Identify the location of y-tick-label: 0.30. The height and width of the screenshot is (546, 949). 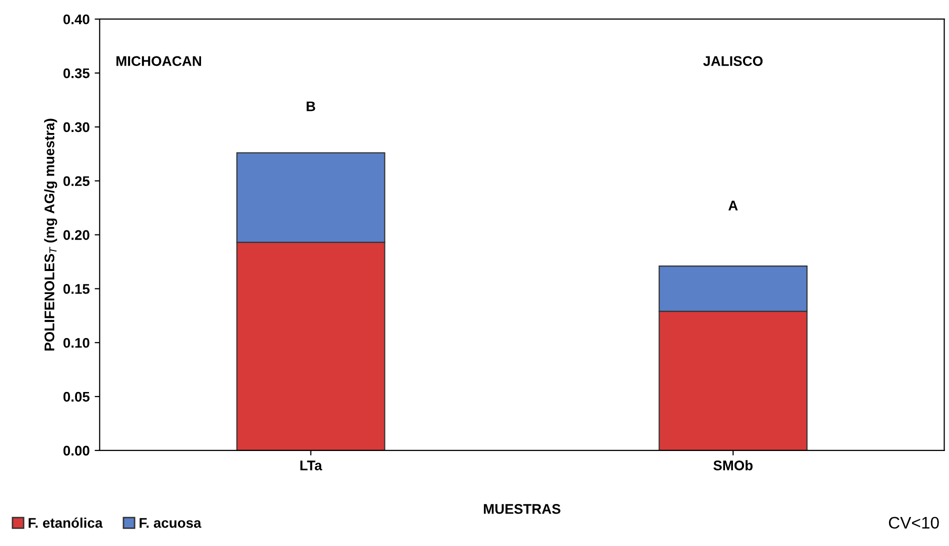
(76, 127).